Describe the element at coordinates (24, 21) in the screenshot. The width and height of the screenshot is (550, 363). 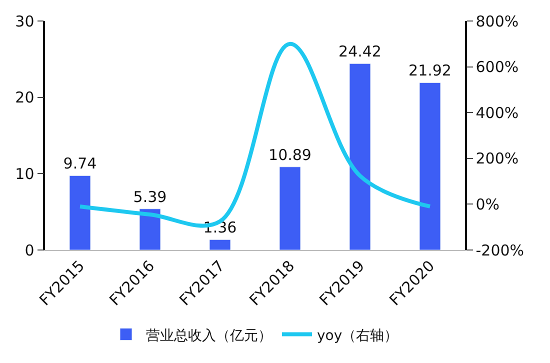
I see `y-tick-label: 30` at that location.